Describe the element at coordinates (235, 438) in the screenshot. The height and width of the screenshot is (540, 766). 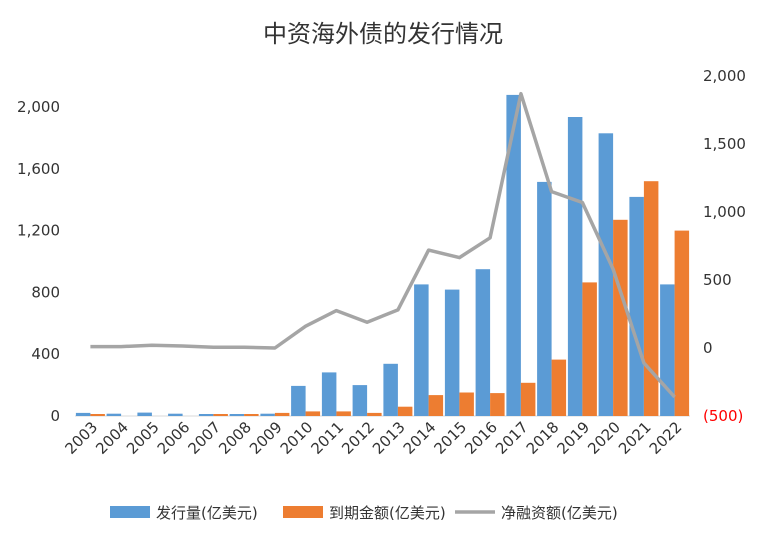
I see `x-axis-tick-label: 2008` at that location.